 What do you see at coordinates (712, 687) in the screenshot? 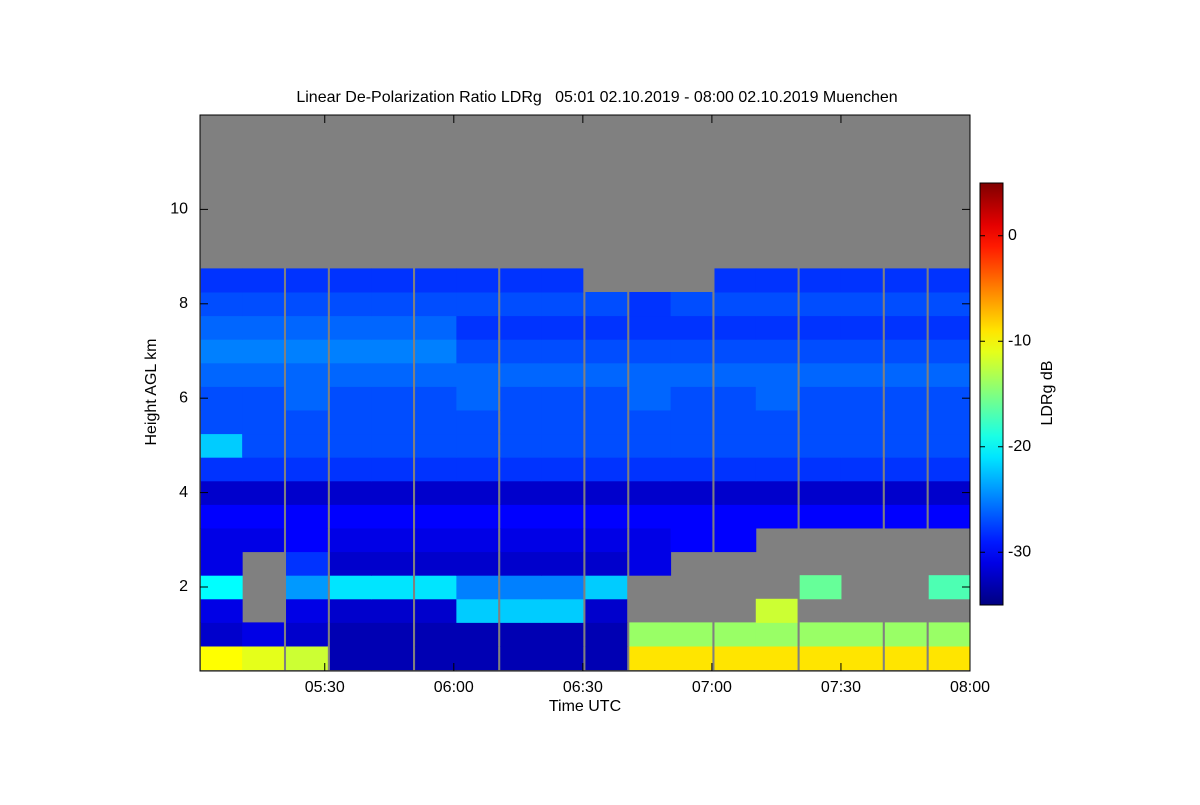
I see `x-tick-label: 07:00` at bounding box center [712, 687].